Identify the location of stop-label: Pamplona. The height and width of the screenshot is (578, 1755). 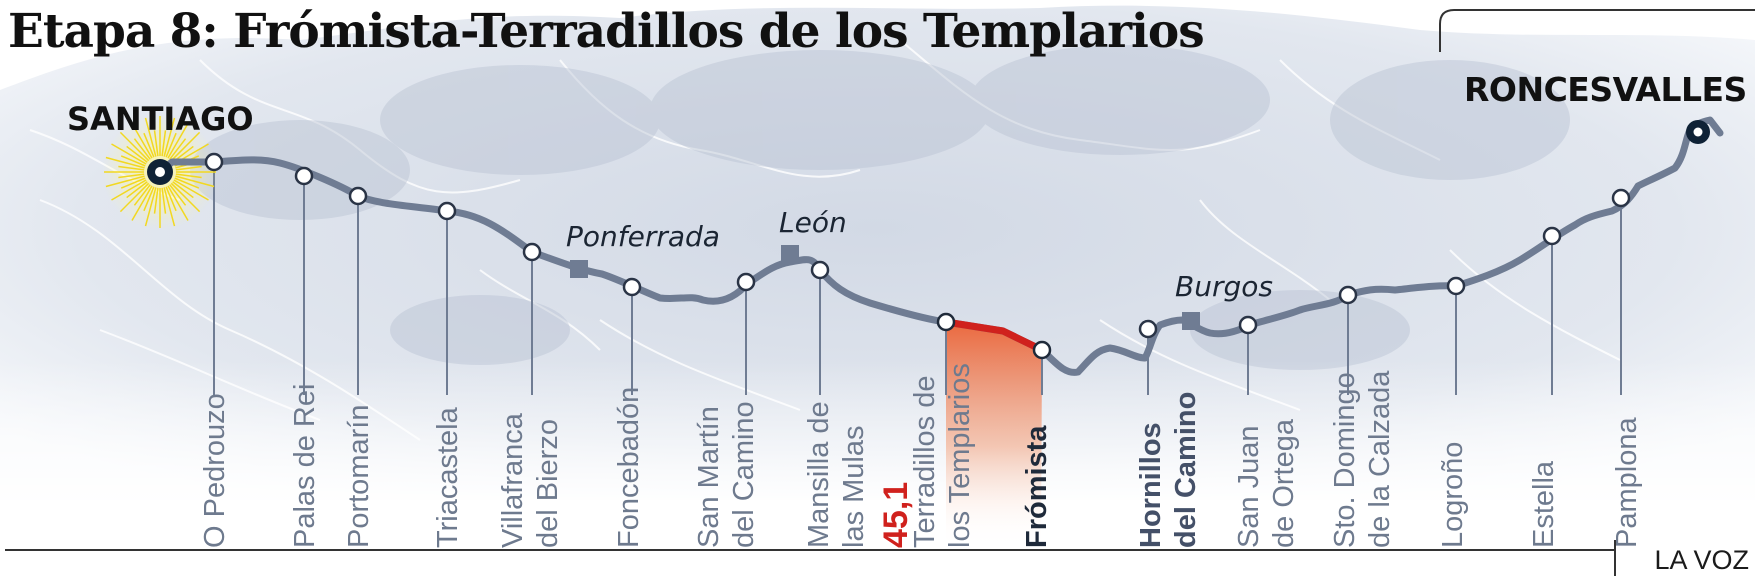
(1627, 482).